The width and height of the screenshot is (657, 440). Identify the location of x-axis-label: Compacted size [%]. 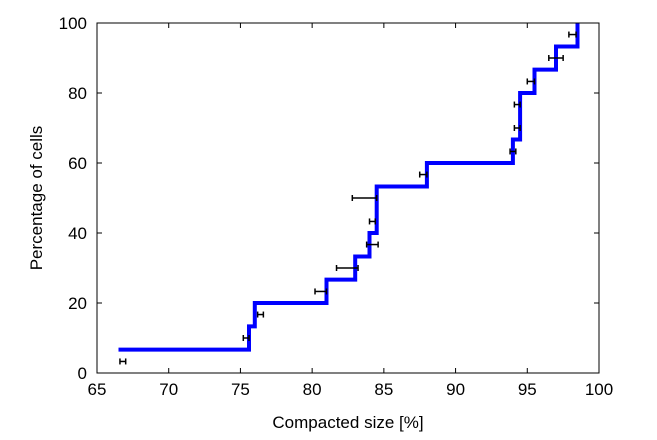
(347, 422).